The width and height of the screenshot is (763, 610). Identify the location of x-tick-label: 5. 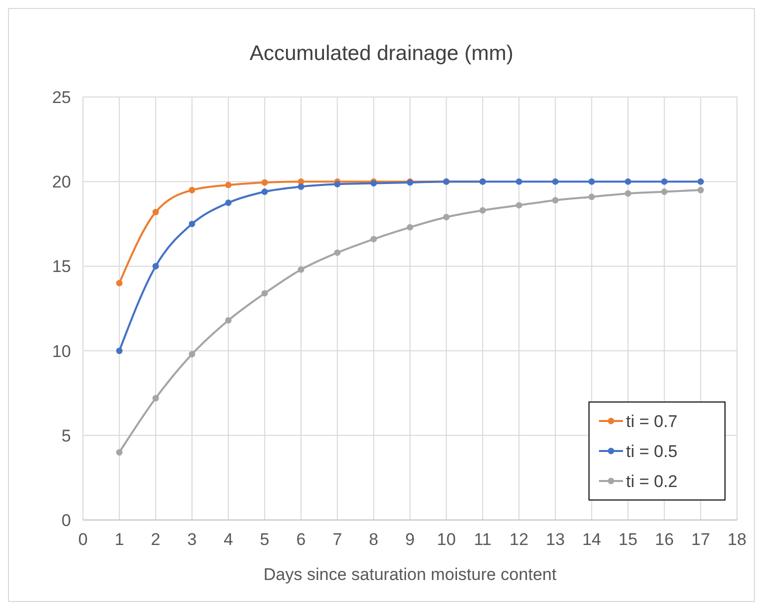
(265, 539).